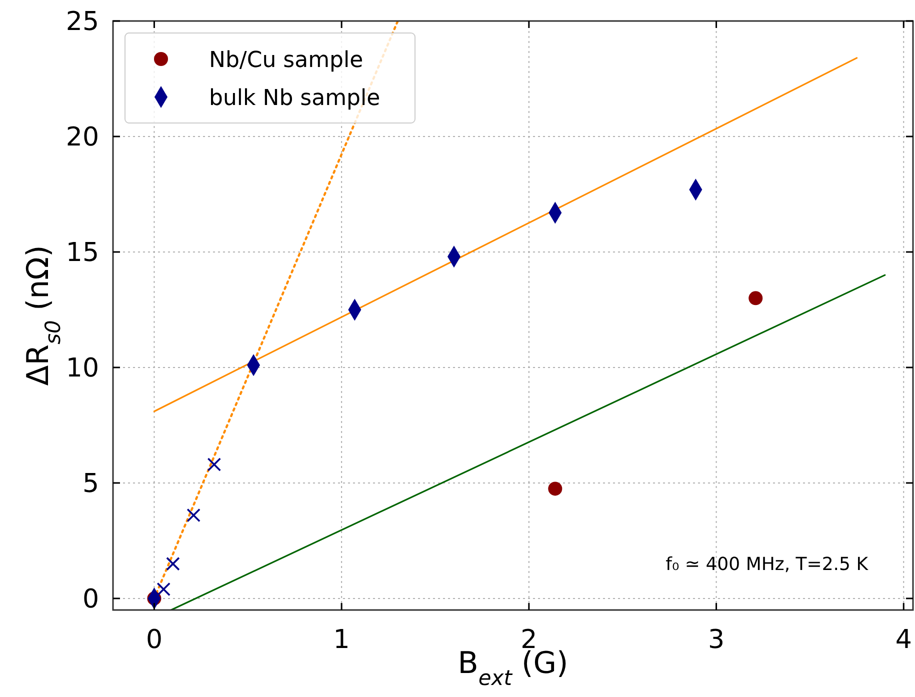  What do you see at coordinates (716, 640) in the screenshot?
I see `x-tick-label: 3` at bounding box center [716, 640].